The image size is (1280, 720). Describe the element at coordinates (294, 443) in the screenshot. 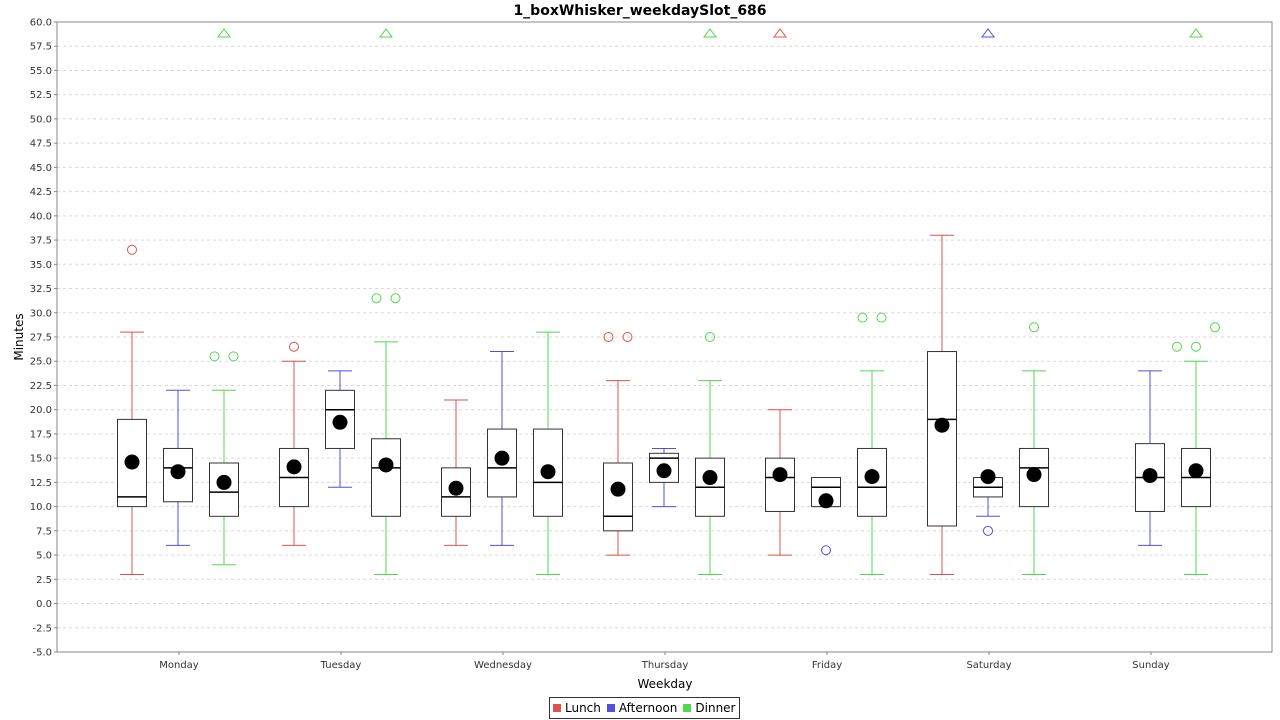

I see `box-lunch-tuesday` at that location.